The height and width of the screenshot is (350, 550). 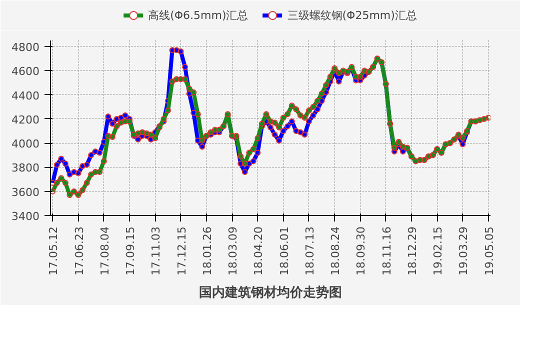 What do you see at coordinates (53, 251) in the screenshot?
I see `x-tick-label: 17.05.12` at bounding box center [53, 251].